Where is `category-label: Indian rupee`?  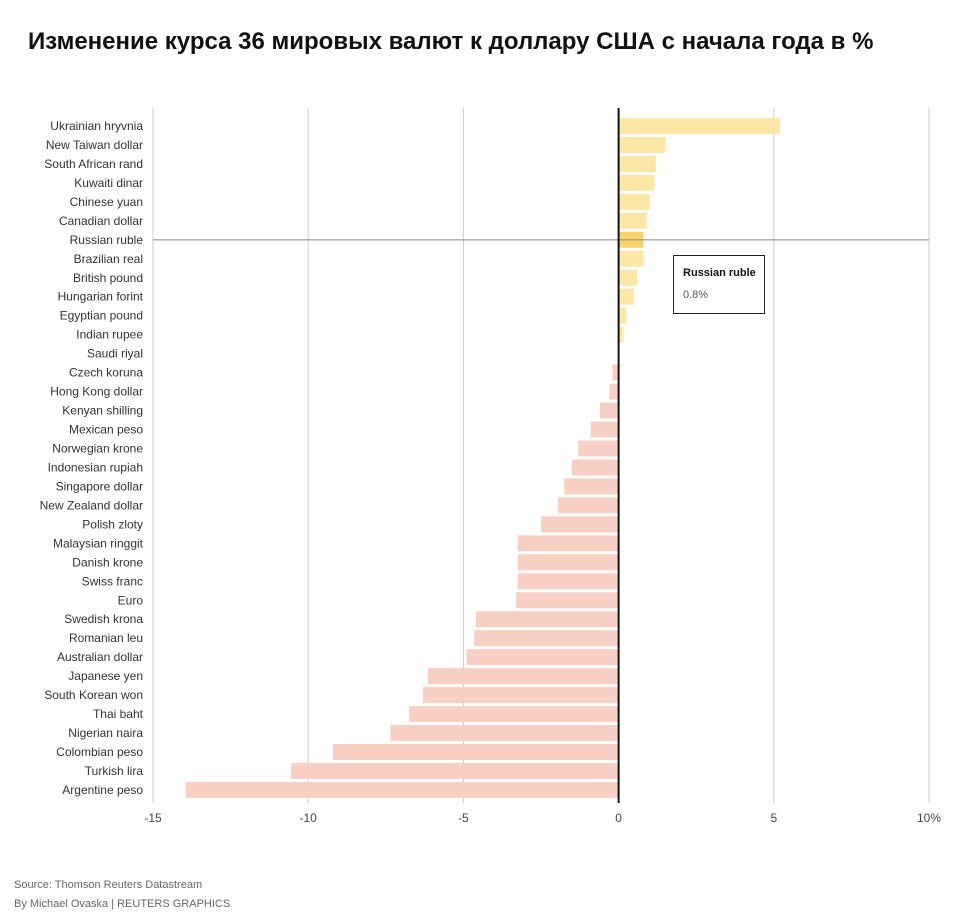 category-label: Indian rupee is located at coordinates (109, 335).